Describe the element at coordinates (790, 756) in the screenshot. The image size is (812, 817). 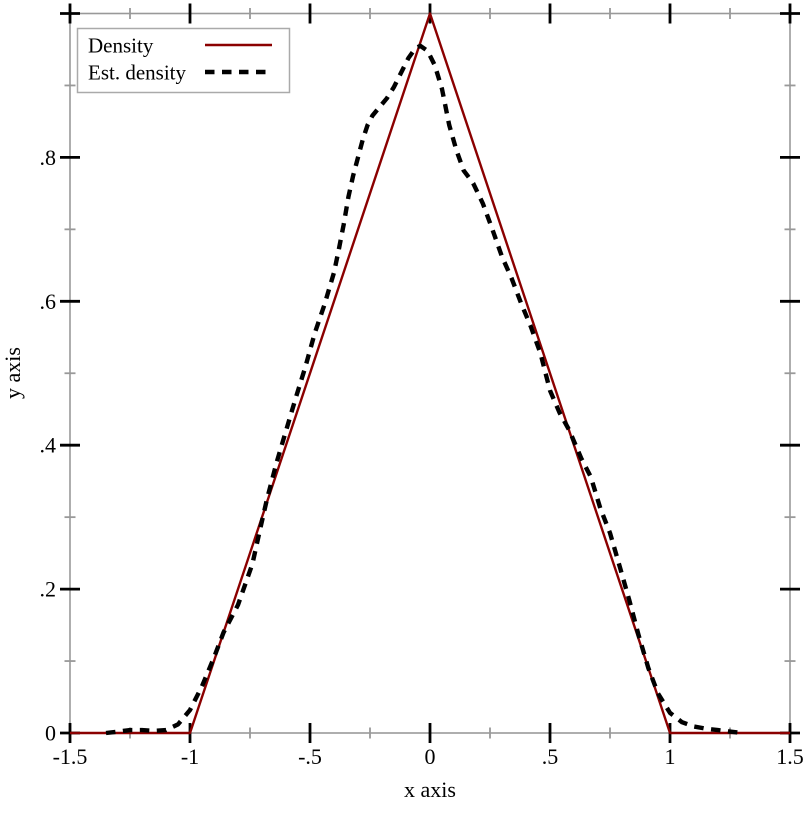
I see `x-tick-label: 1.5` at that location.